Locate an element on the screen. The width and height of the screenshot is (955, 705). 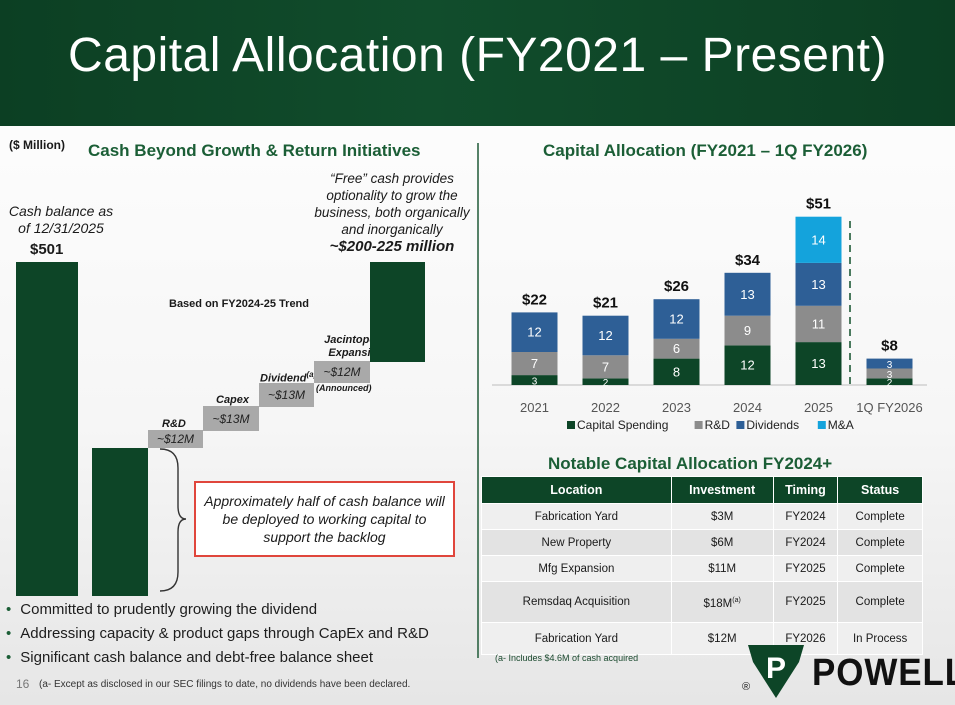
capex-step-bar: ~$13M is located at coordinates (231, 418).